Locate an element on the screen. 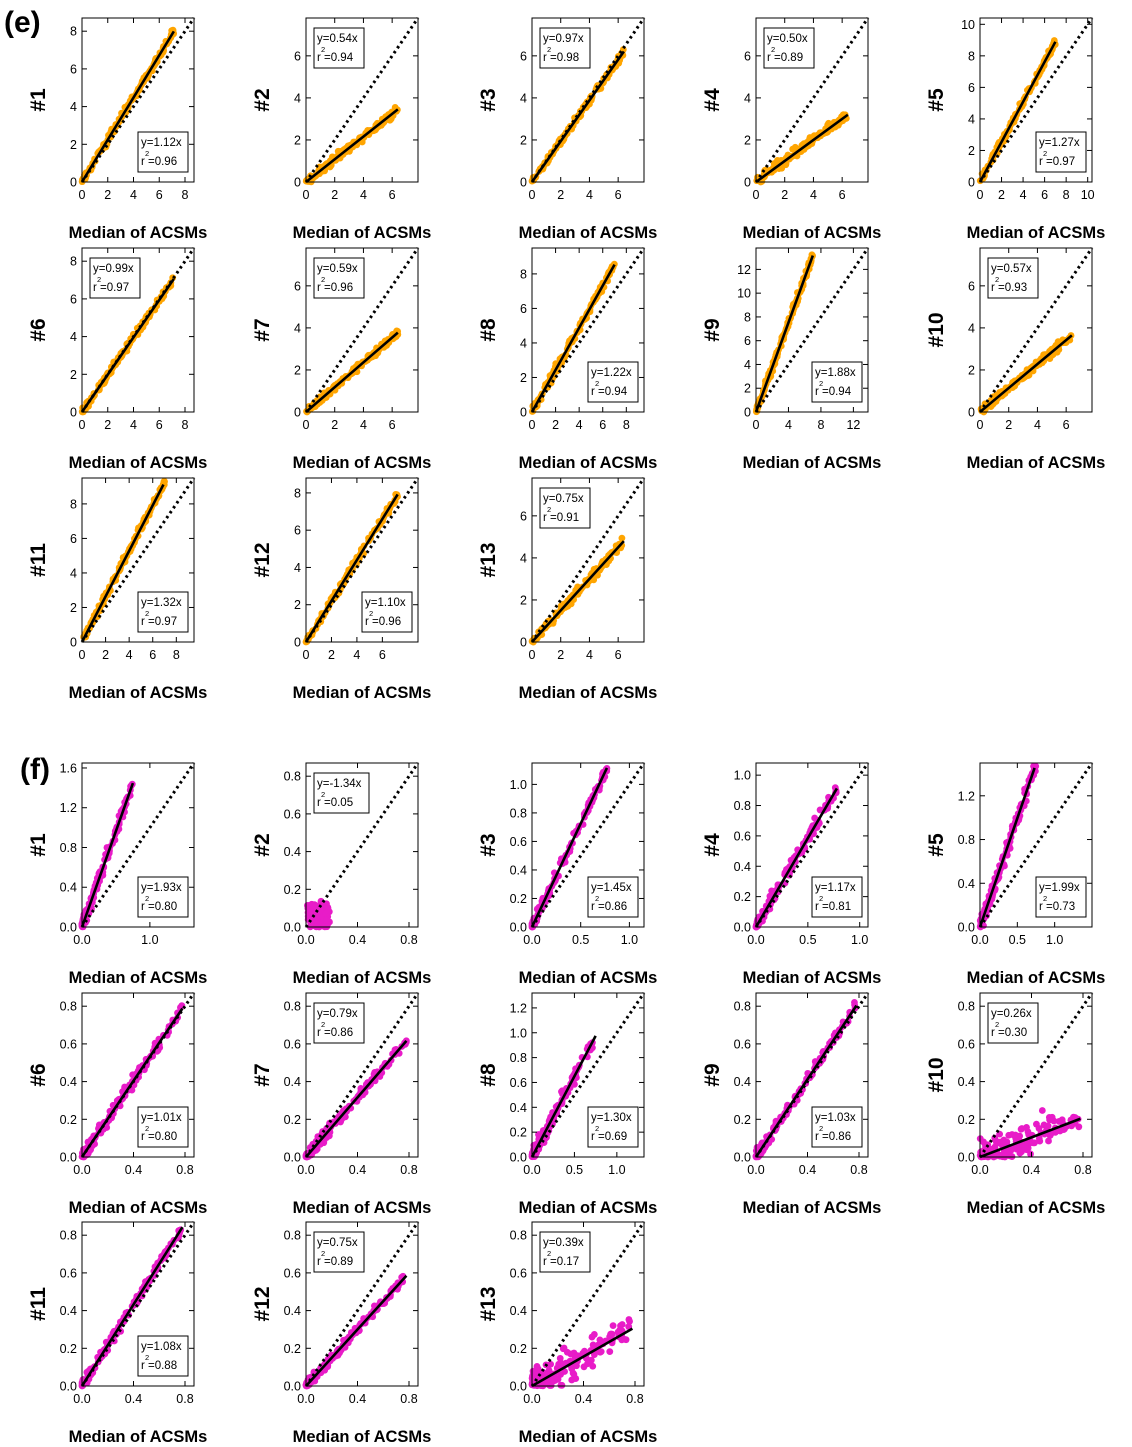 This screenshot has height=1447, width=1132. y-tick-label: 0 is located at coordinates (523, 183).